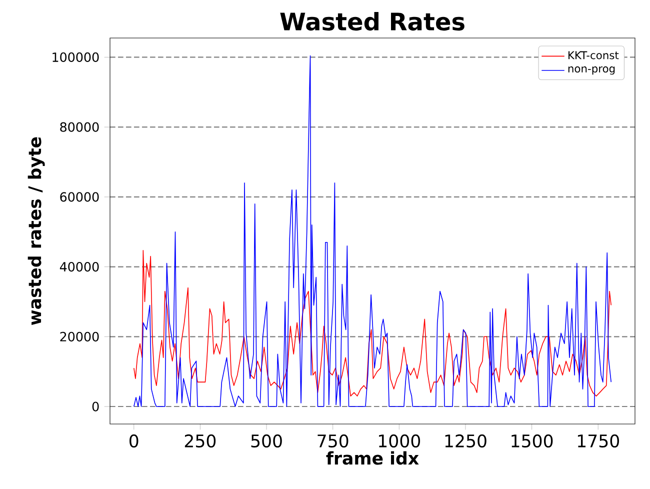 The height and width of the screenshot is (489, 650). What do you see at coordinates (134, 441) in the screenshot?
I see `x-tick-label: 0` at bounding box center [134, 441].